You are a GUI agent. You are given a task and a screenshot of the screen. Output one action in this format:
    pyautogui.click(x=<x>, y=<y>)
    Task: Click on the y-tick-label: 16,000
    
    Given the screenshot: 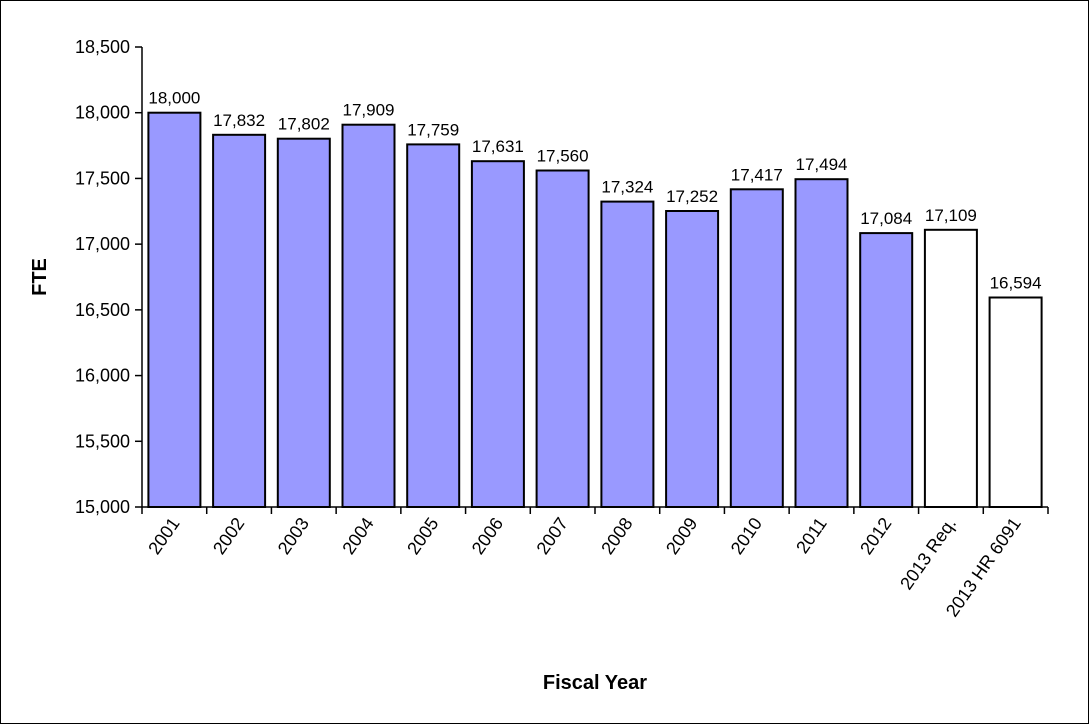 What is the action you would take?
    pyautogui.click(x=102, y=376)
    